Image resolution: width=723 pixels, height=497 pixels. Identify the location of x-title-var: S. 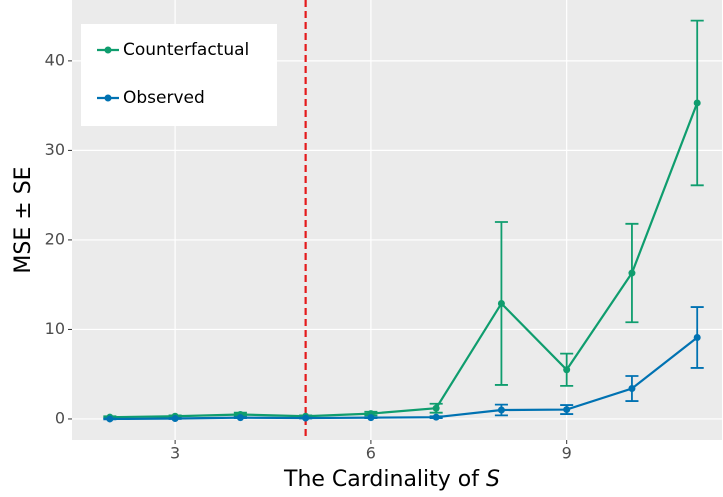
(493, 479).